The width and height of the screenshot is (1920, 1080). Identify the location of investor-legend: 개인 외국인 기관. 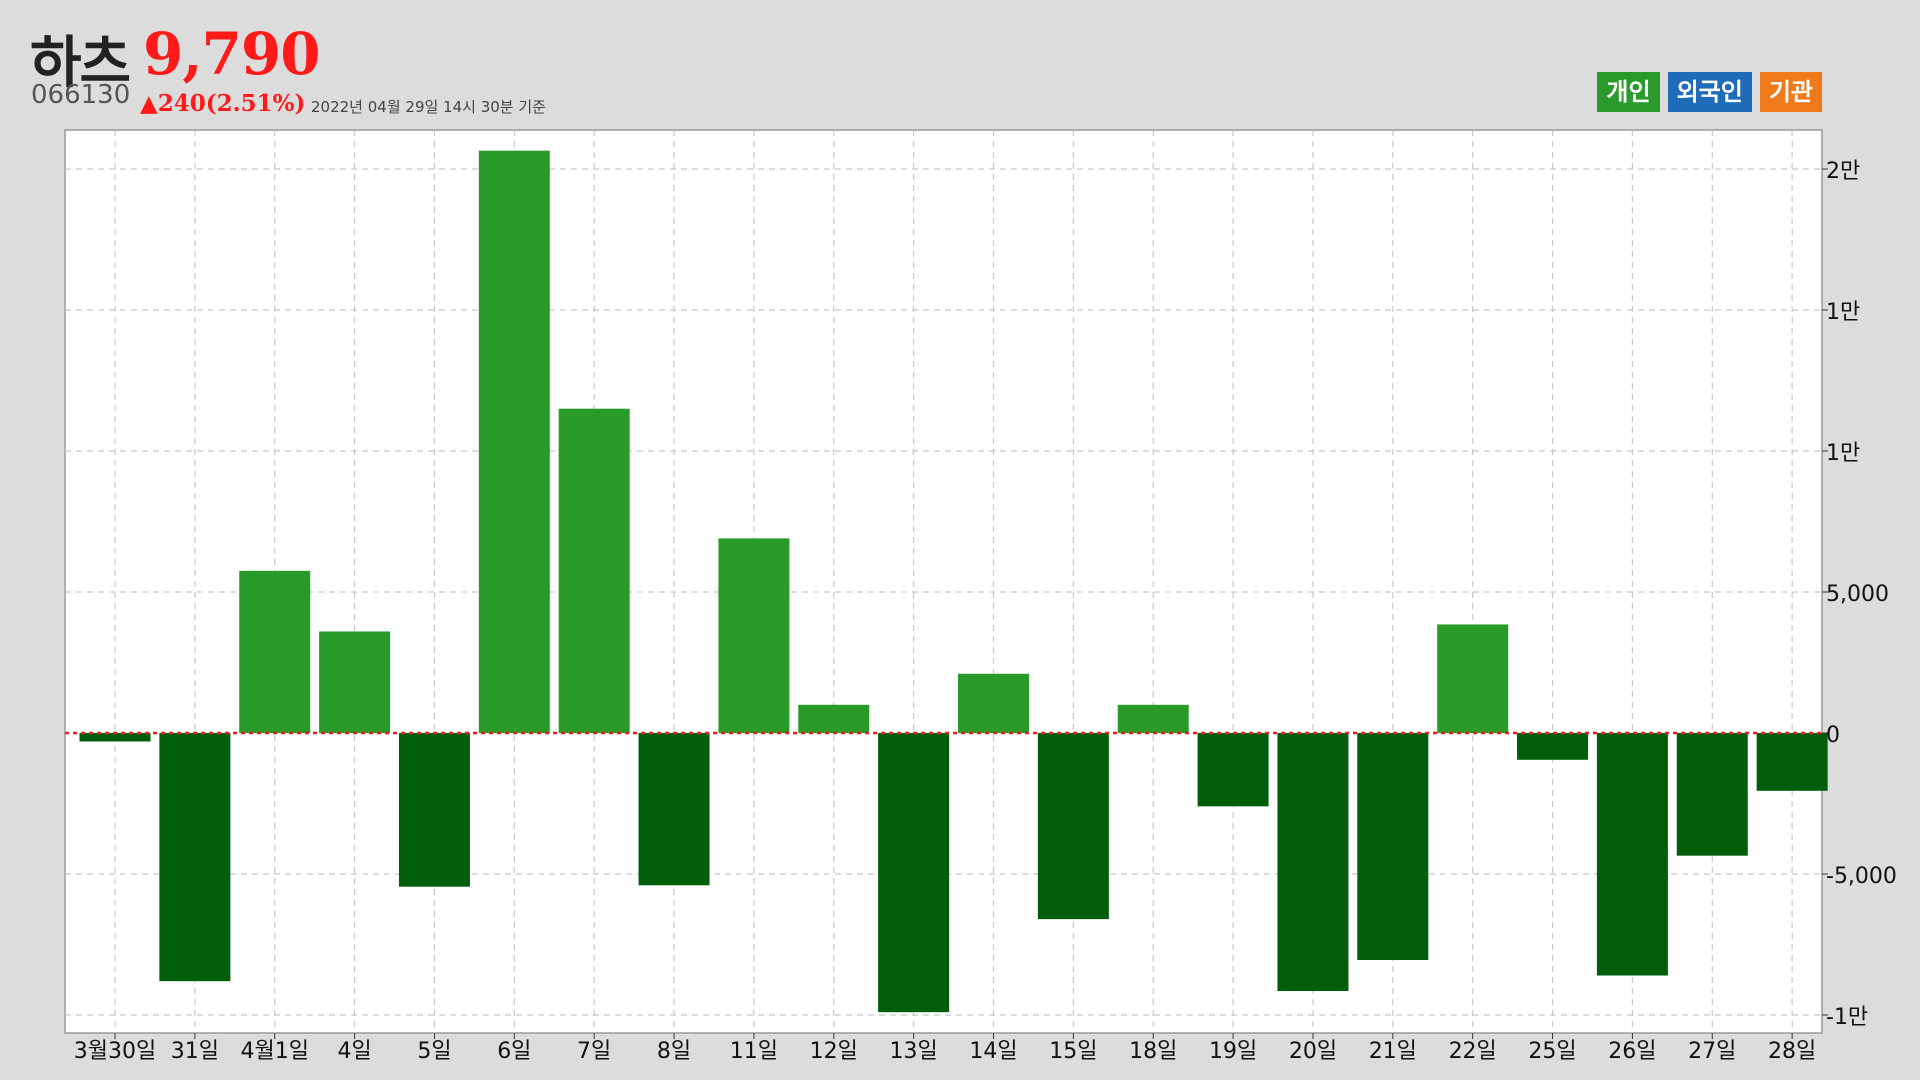
(1709, 92).